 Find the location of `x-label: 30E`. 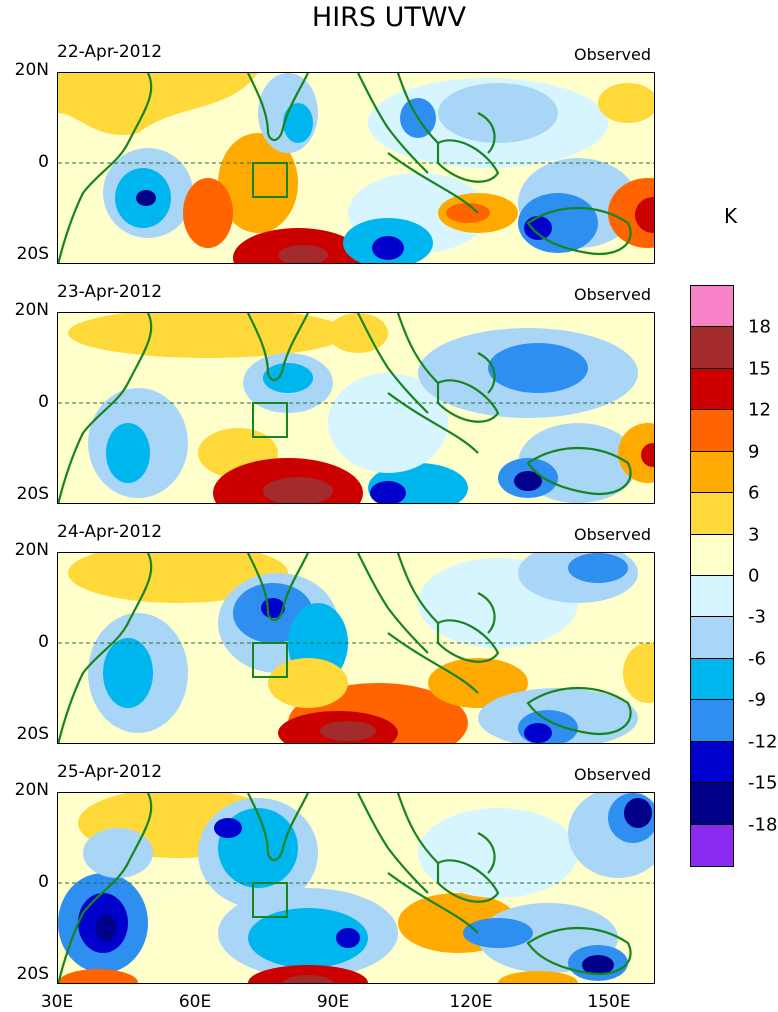

x-label: 30E is located at coordinates (57, 1002).